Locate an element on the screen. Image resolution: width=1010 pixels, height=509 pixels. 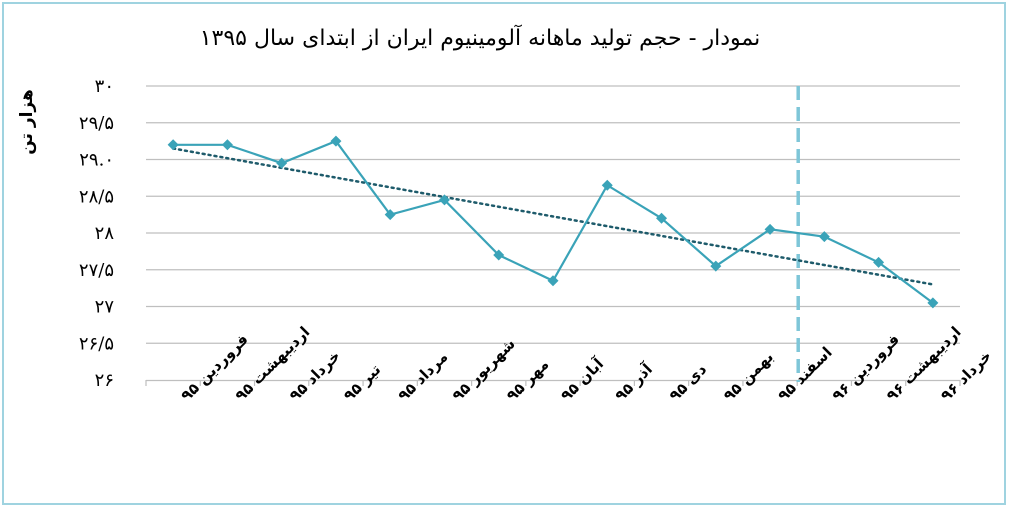
y-tick-label: ۲۷/۵ is located at coordinates (96, 270).